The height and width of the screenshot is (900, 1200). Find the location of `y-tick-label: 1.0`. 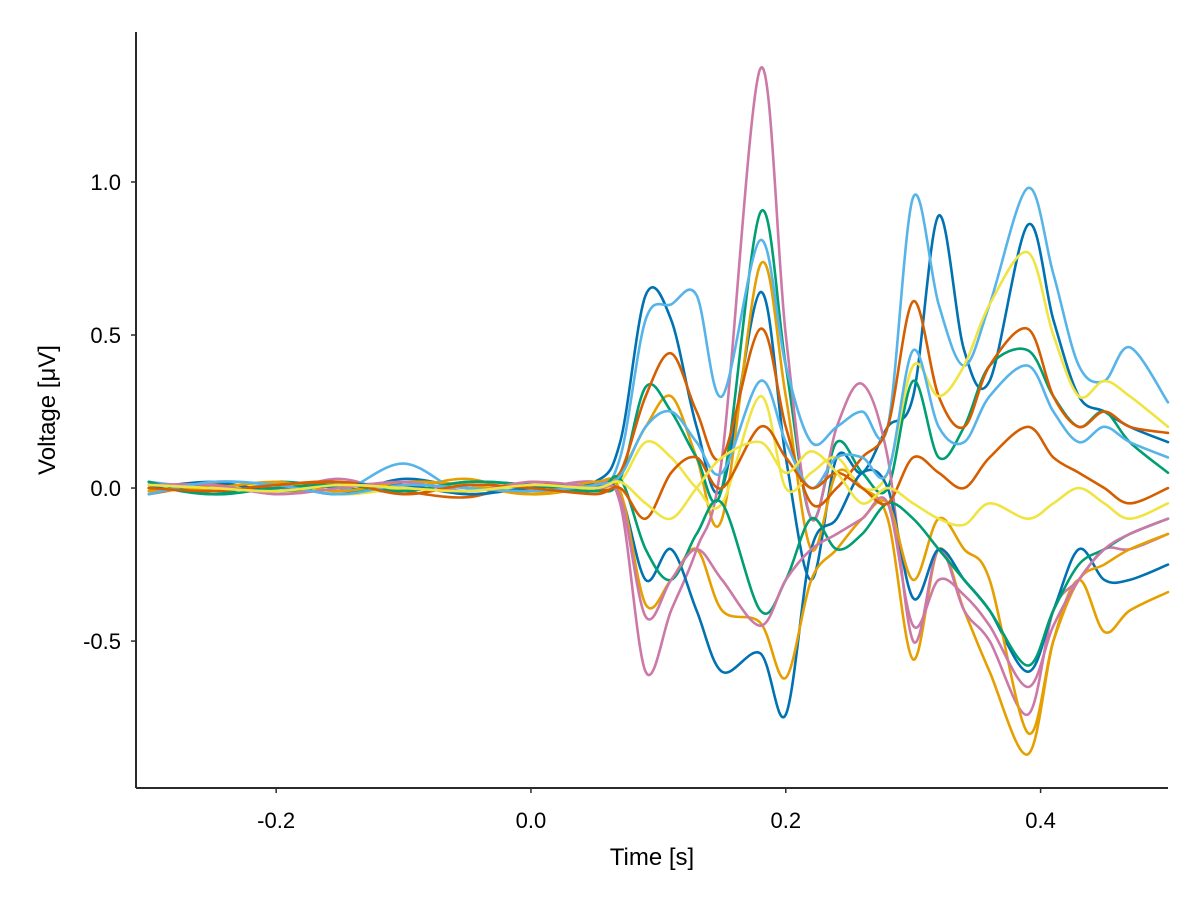

y-tick-label: 1.0 is located at coordinates (105, 182).